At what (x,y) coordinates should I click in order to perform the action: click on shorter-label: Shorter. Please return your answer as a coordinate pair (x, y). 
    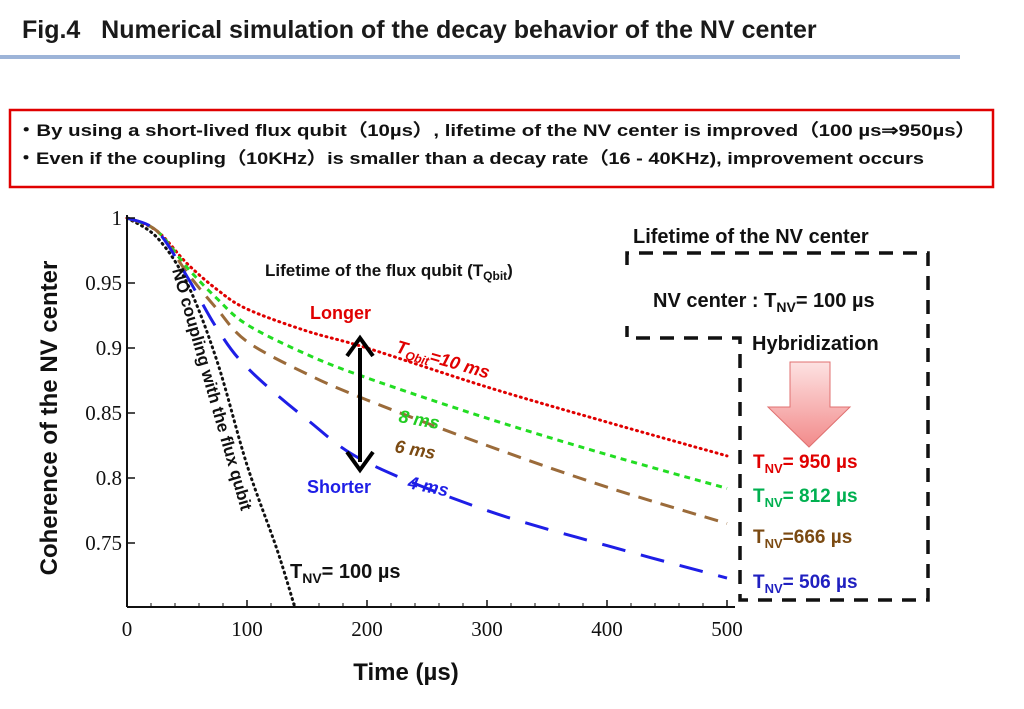
    Looking at the image, I should click on (339, 487).